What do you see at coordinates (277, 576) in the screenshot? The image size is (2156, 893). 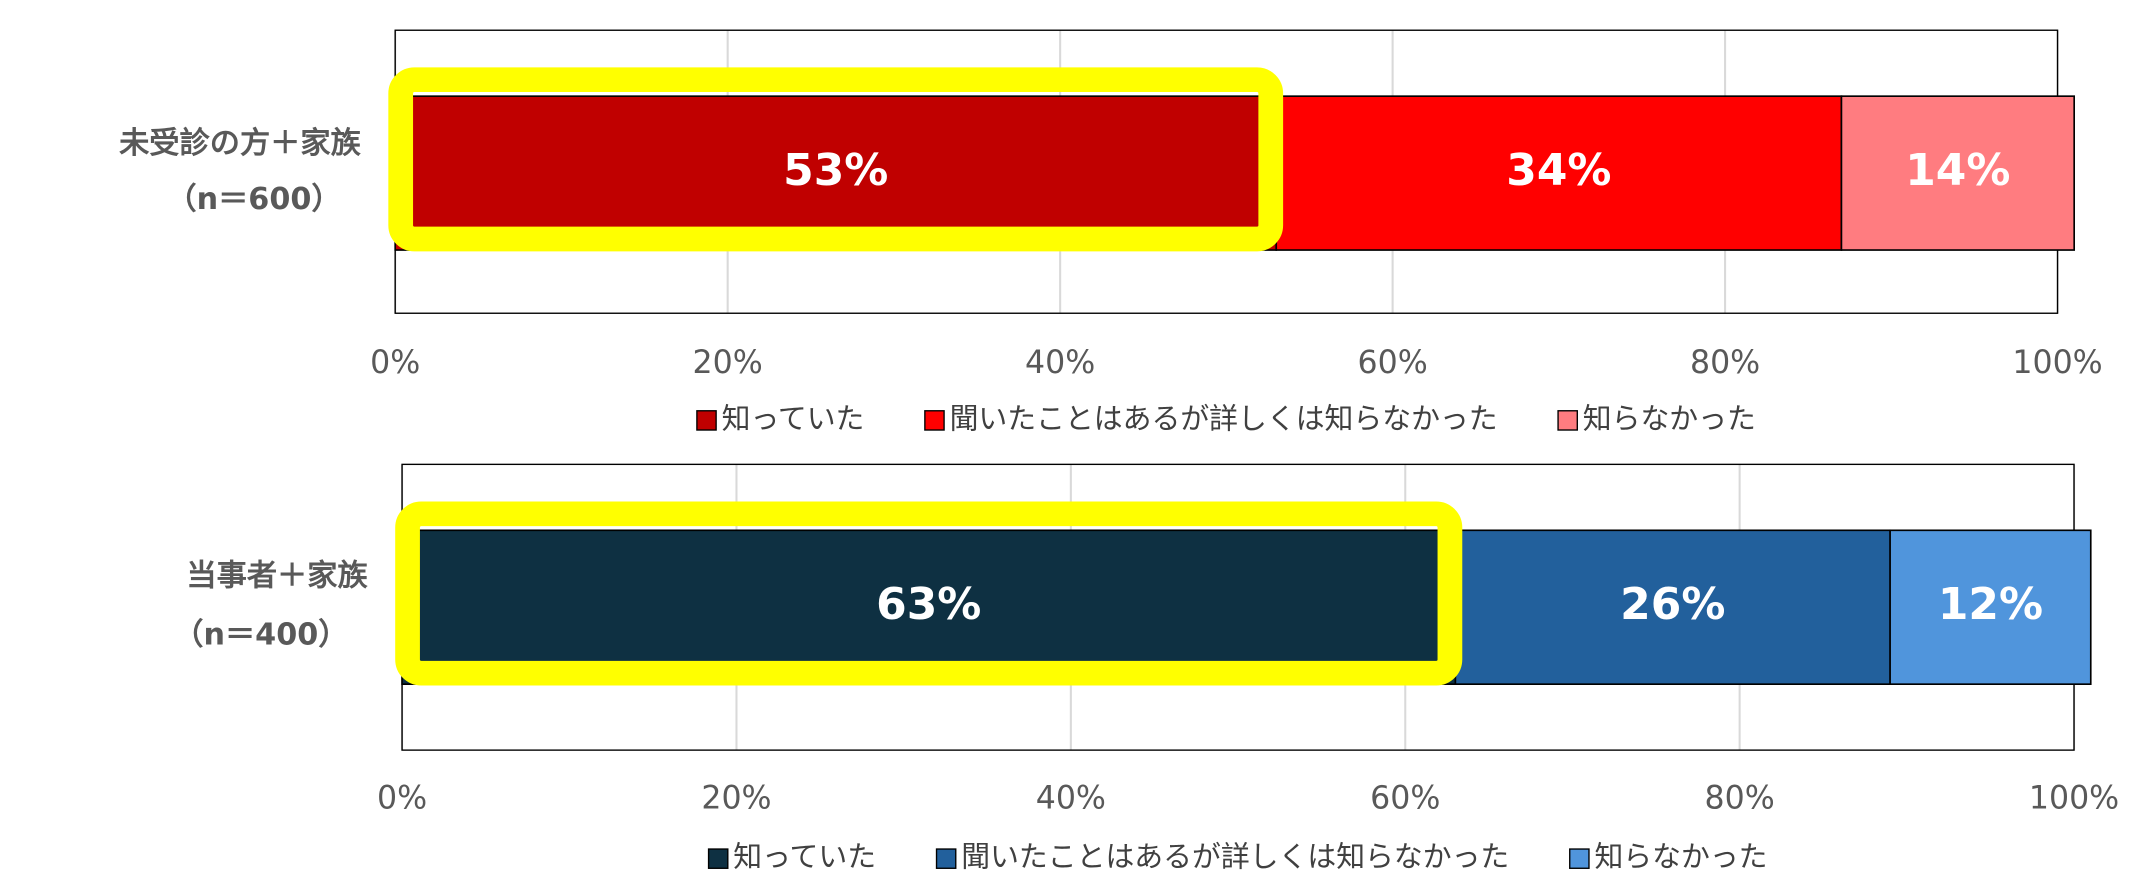 I see `category-label: 当事者＋家族` at bounding box center [277, 576].